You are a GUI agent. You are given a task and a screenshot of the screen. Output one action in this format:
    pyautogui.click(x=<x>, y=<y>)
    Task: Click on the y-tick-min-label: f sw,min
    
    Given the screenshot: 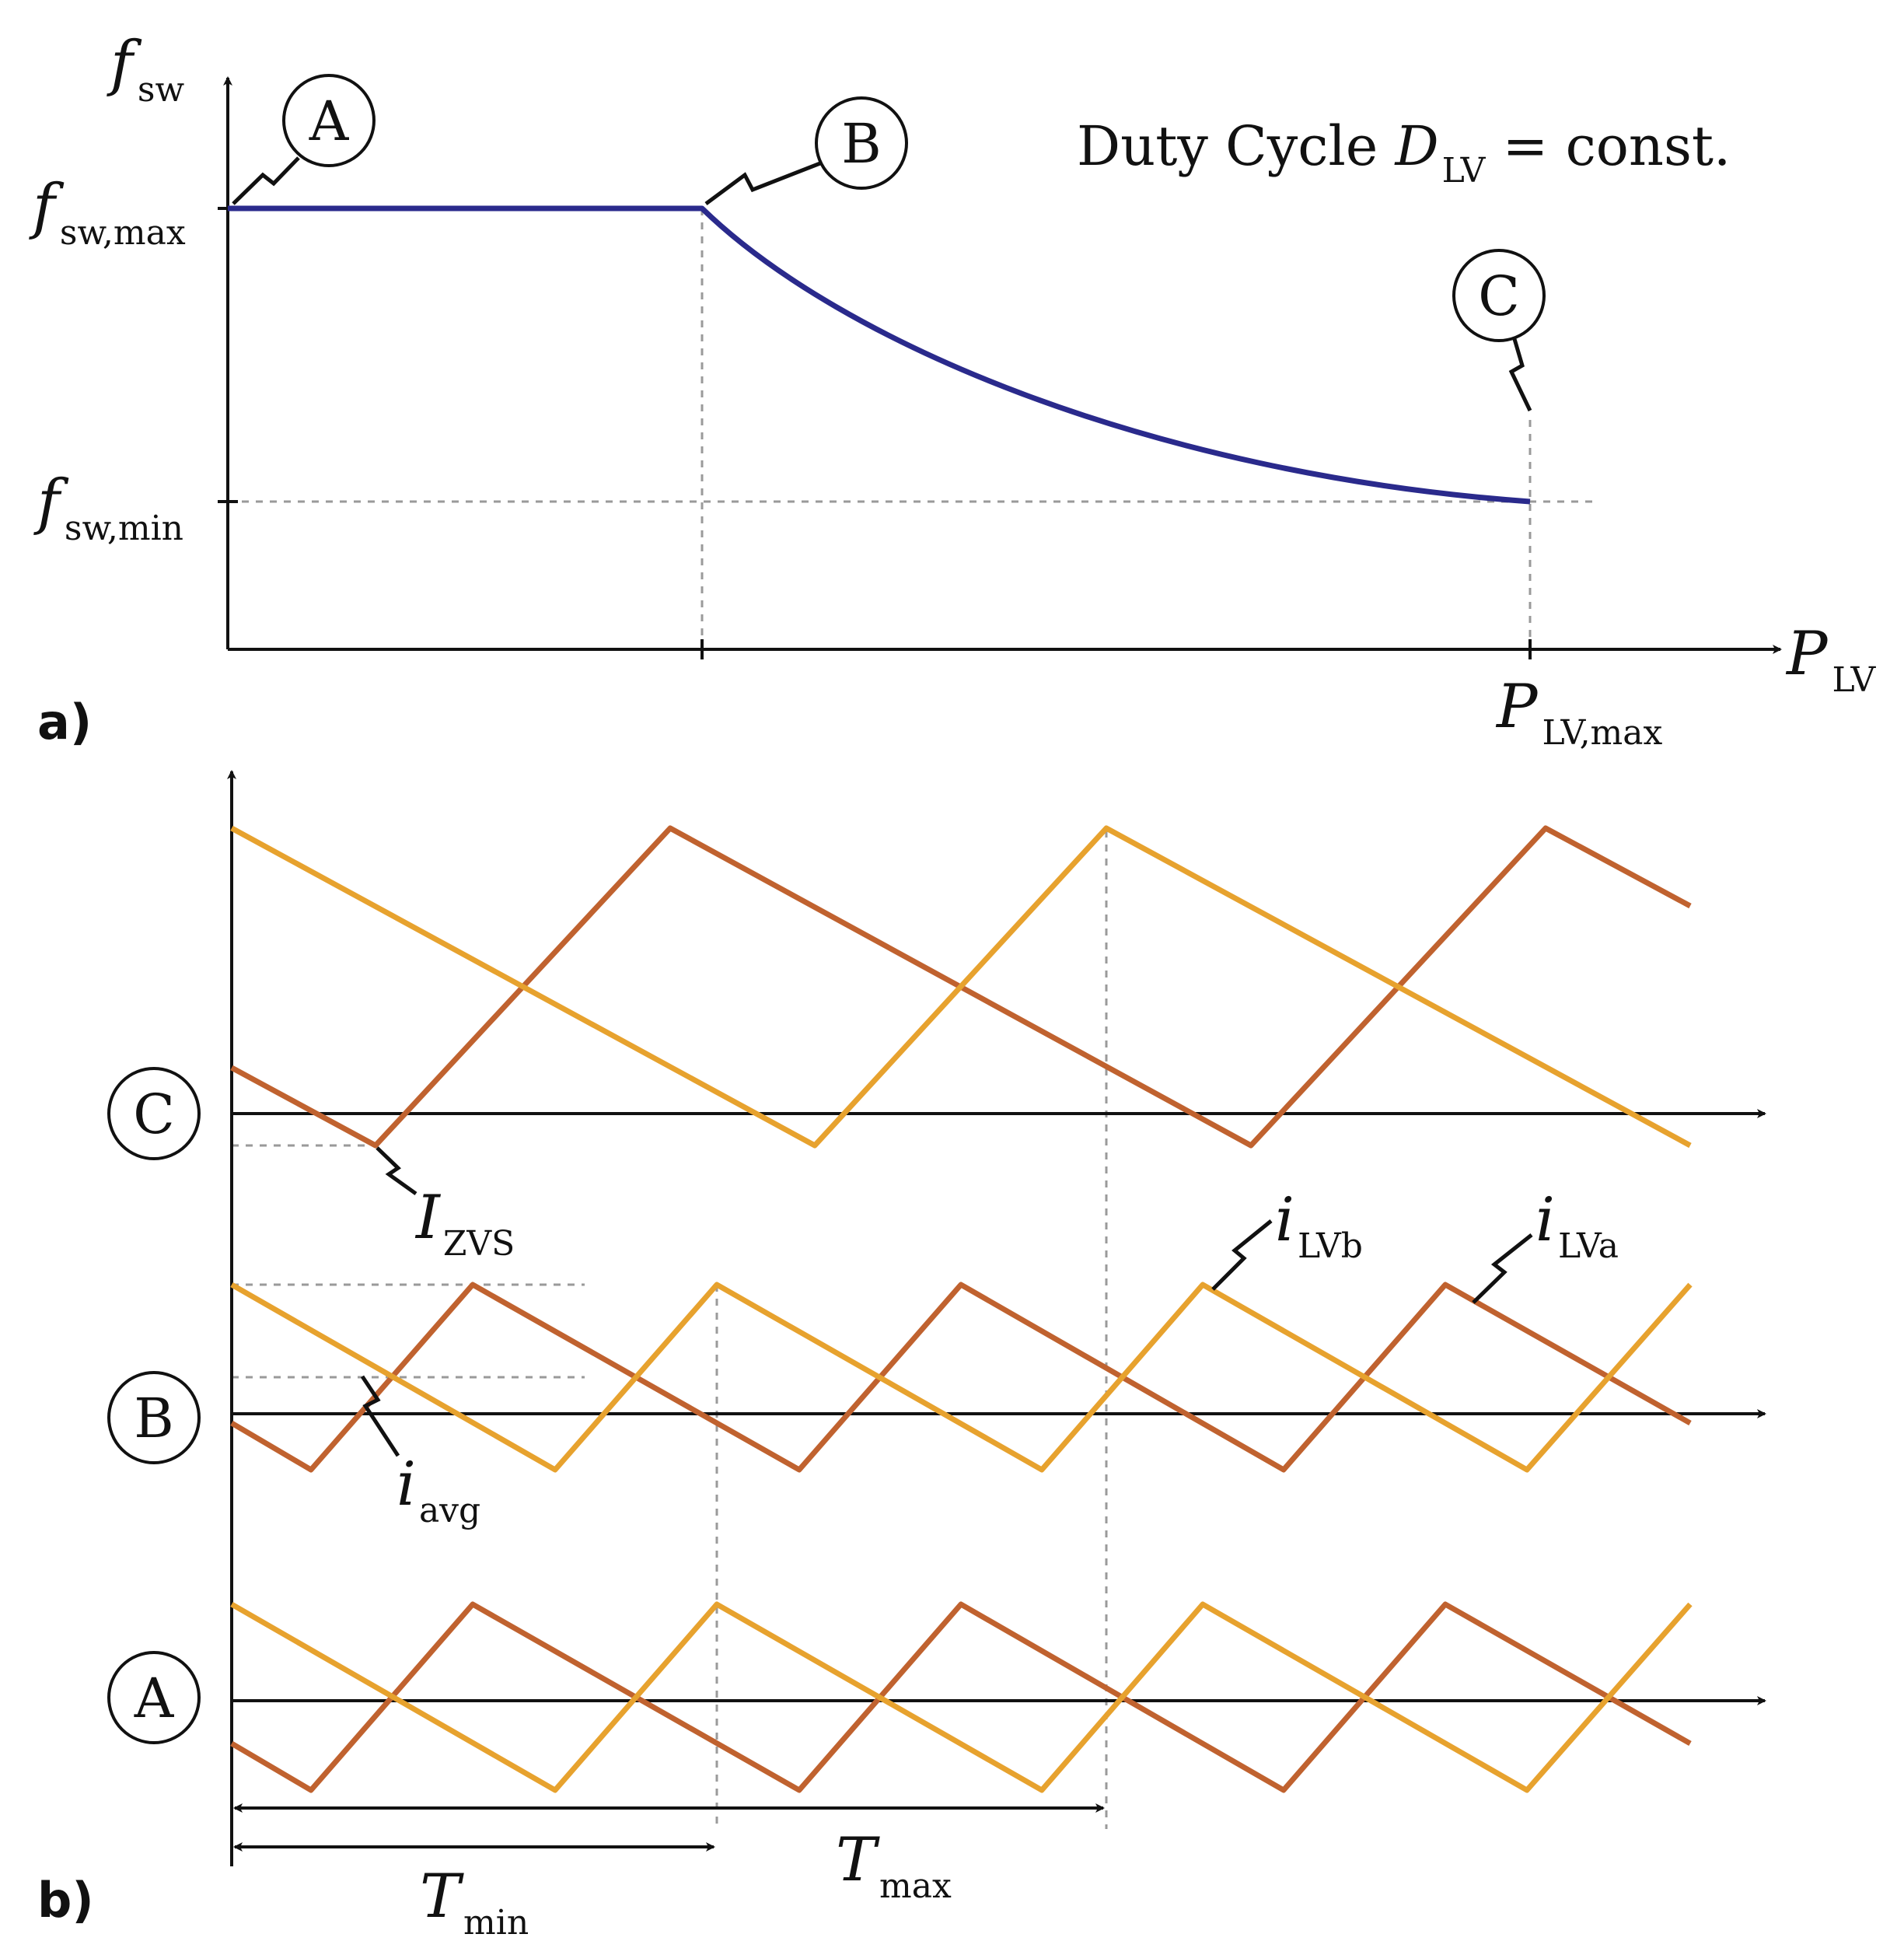 What is the action you would take?
    pyautogui.click(x=108, y=507)
    